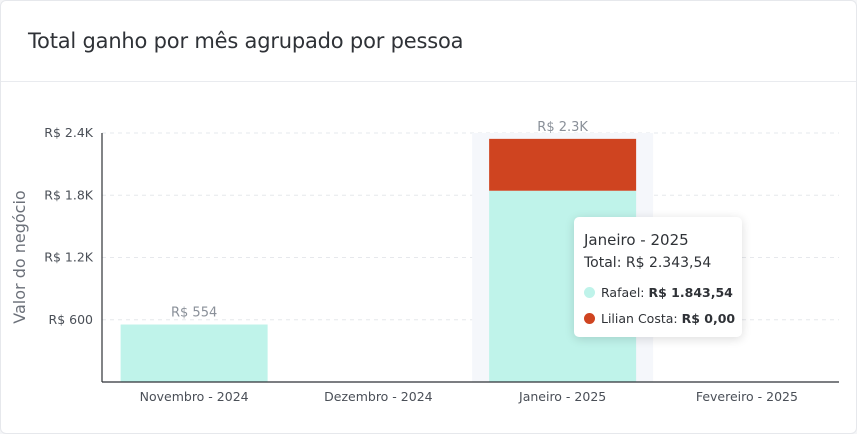 Image resolution: width=857 pixels, height=434 pixels. I want to click on y-tick-label: R$ 2.4K, so click(68, 132).